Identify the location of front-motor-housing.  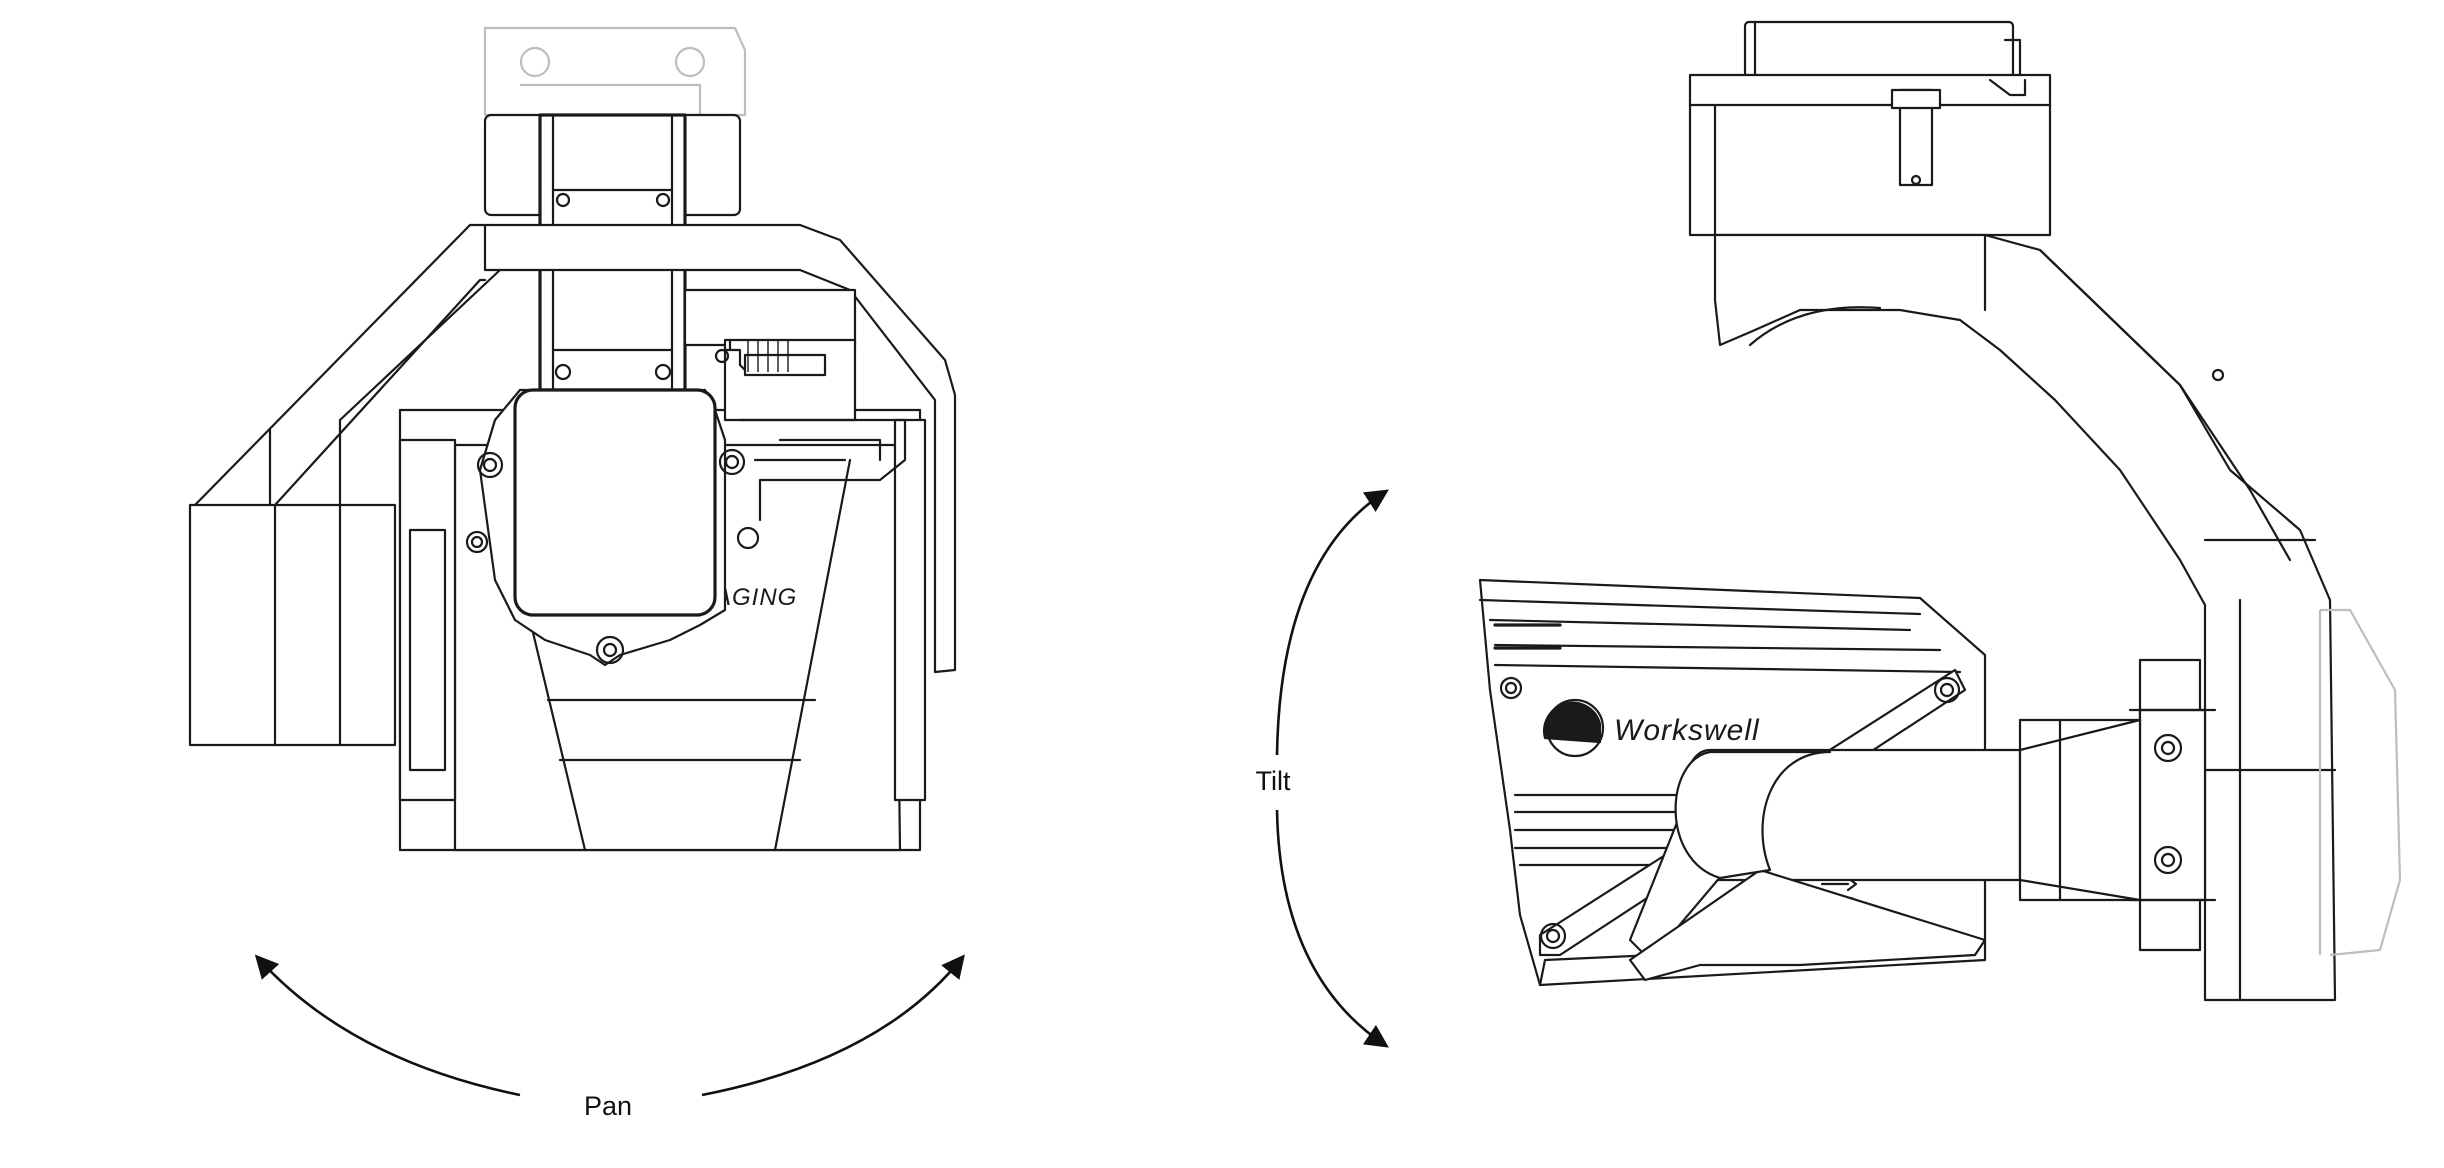
(612, 527).